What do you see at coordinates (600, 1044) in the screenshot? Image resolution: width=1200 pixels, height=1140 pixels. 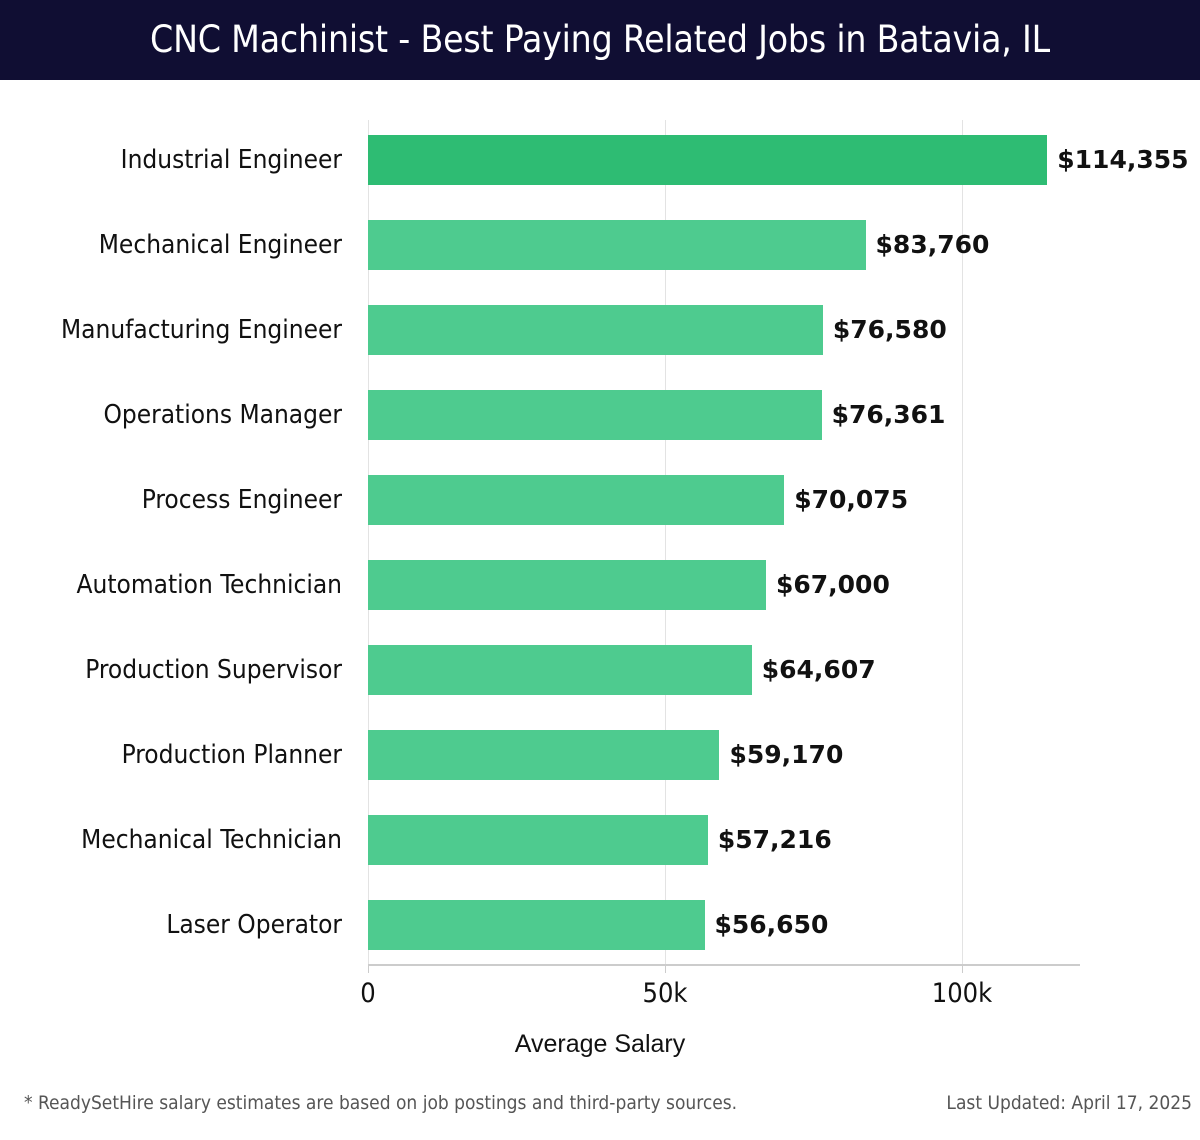 I see `x-axis-title: Average Salary` at bounding box center [600, 1044].